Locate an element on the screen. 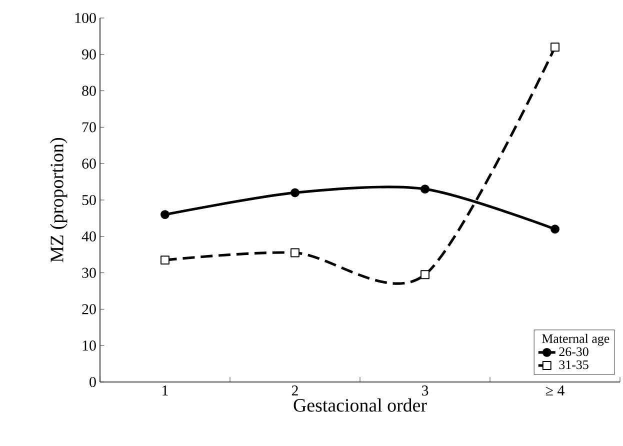 The height and width of the screenshot is (446, 623). y-tick-label: 20 is located at coordinates (89, 309).